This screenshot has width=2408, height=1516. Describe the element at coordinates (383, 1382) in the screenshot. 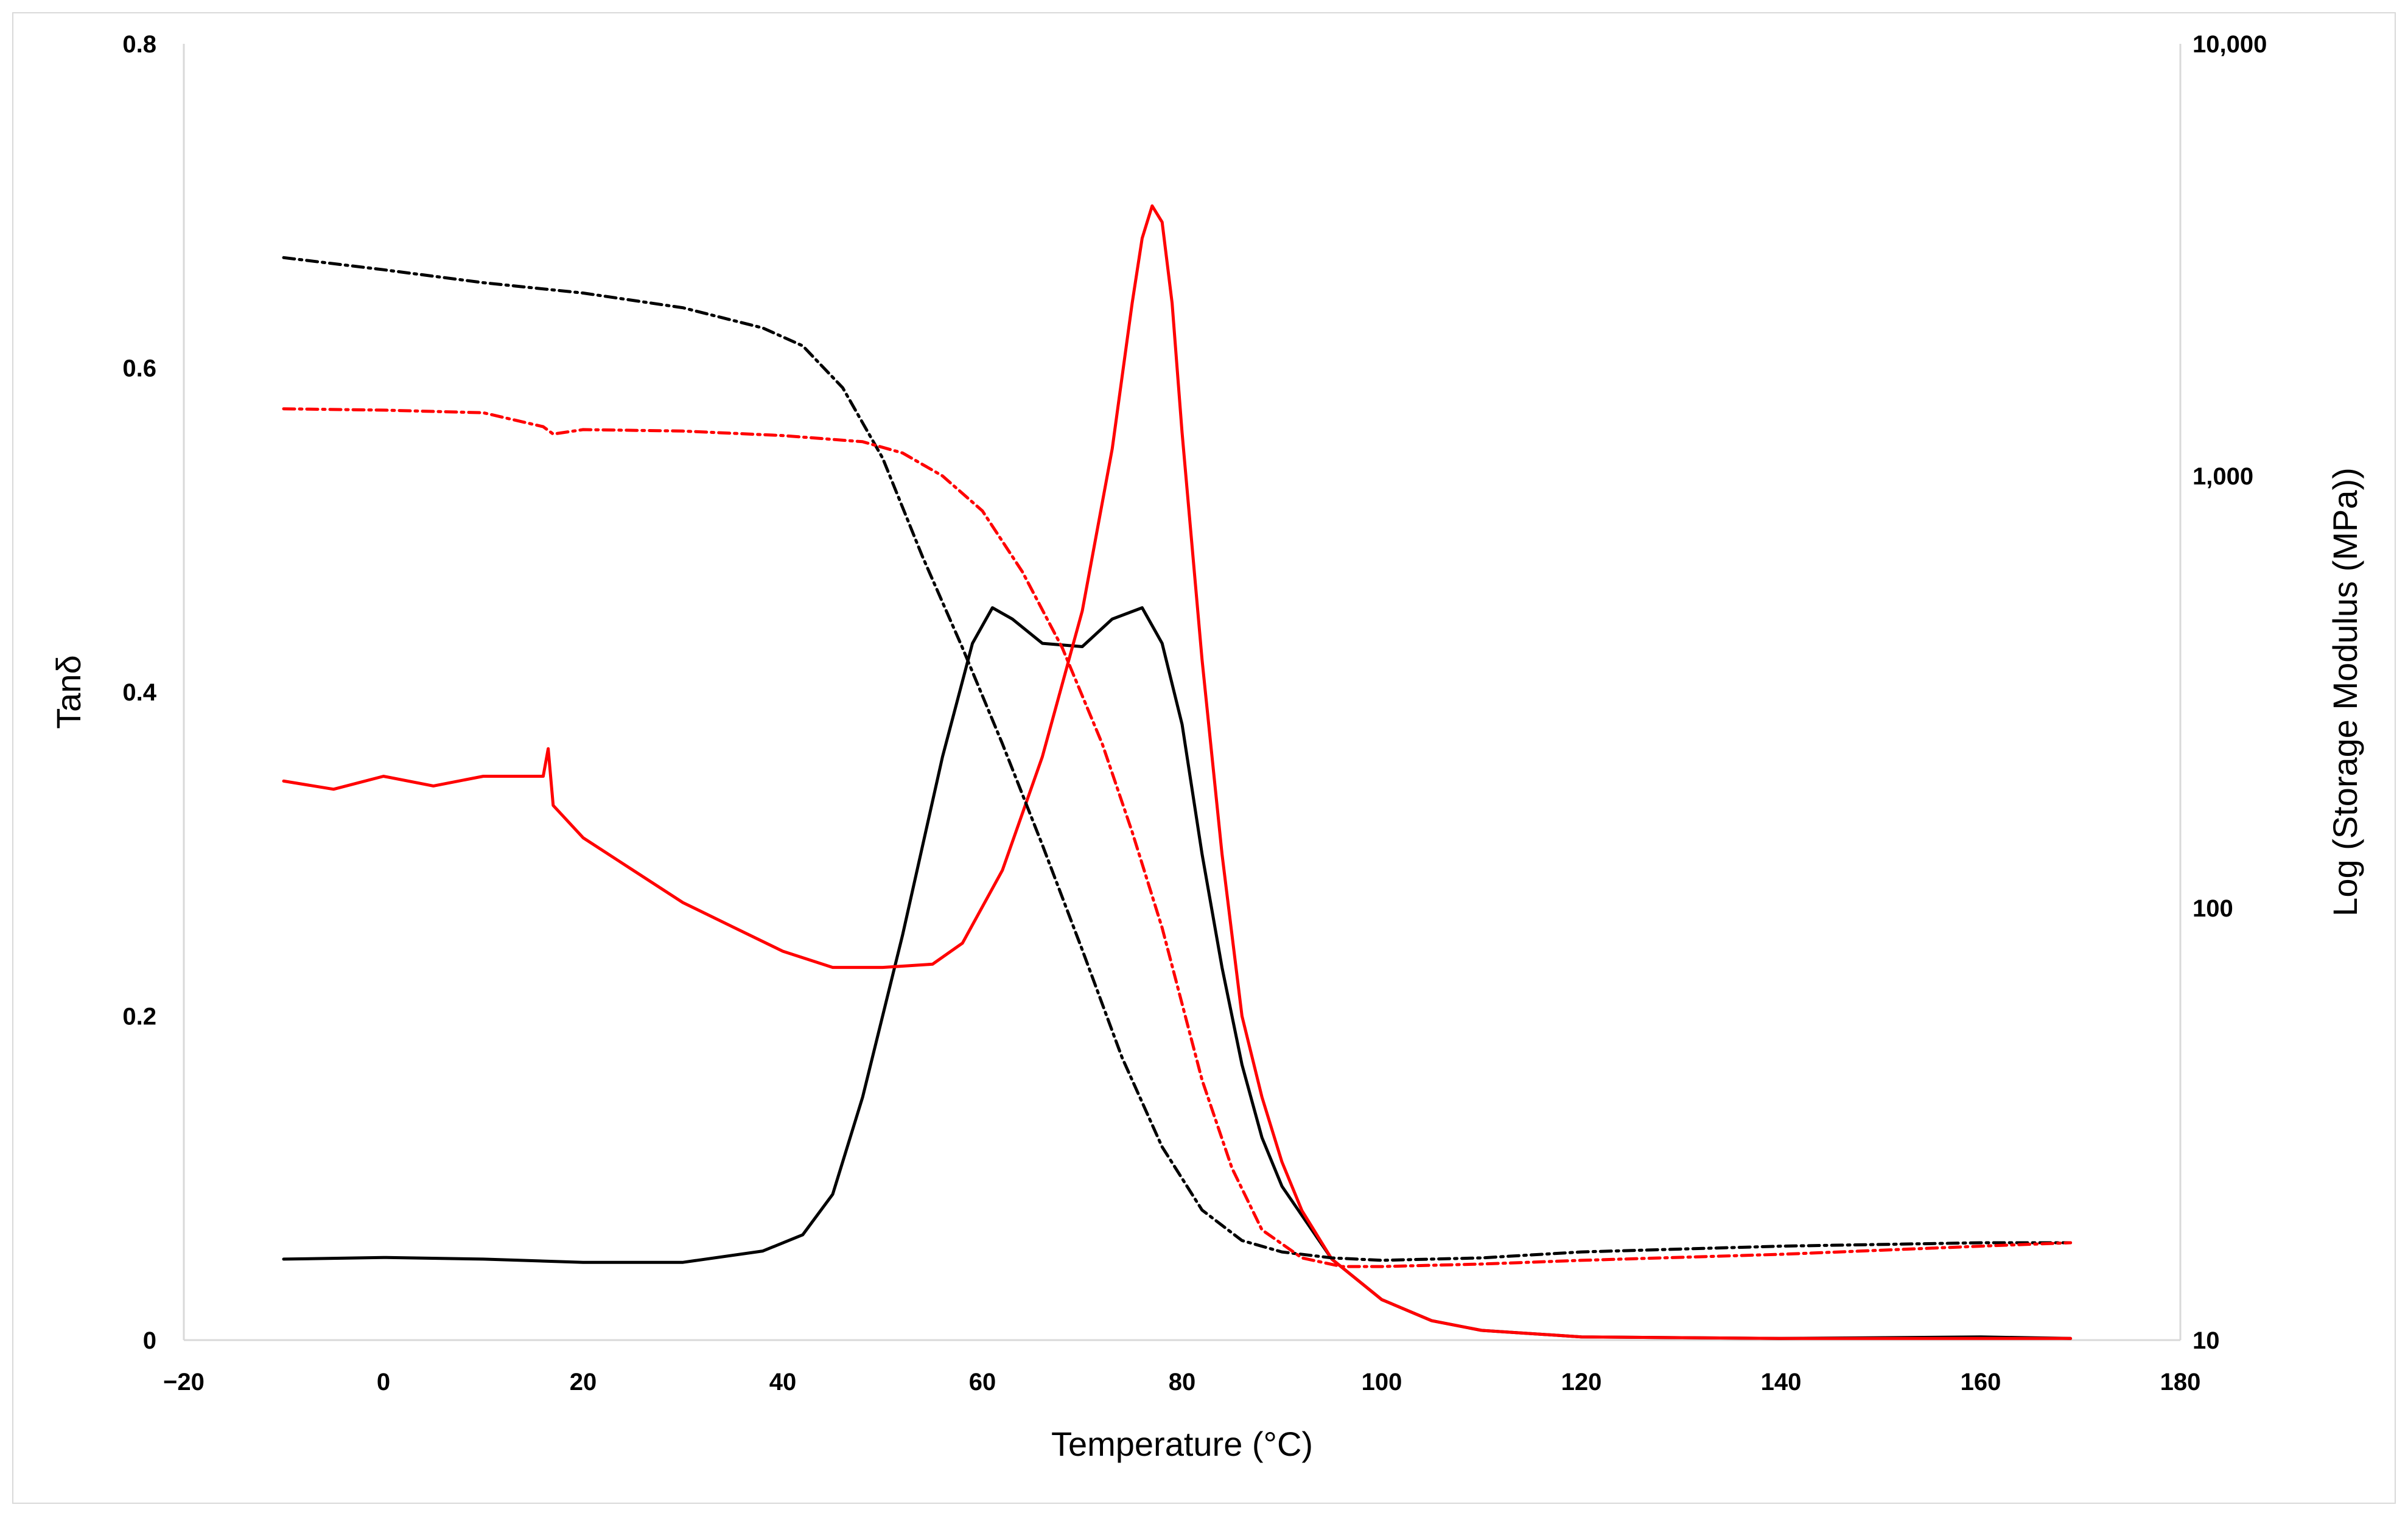

I see `x-tick-label: 0` at that location.